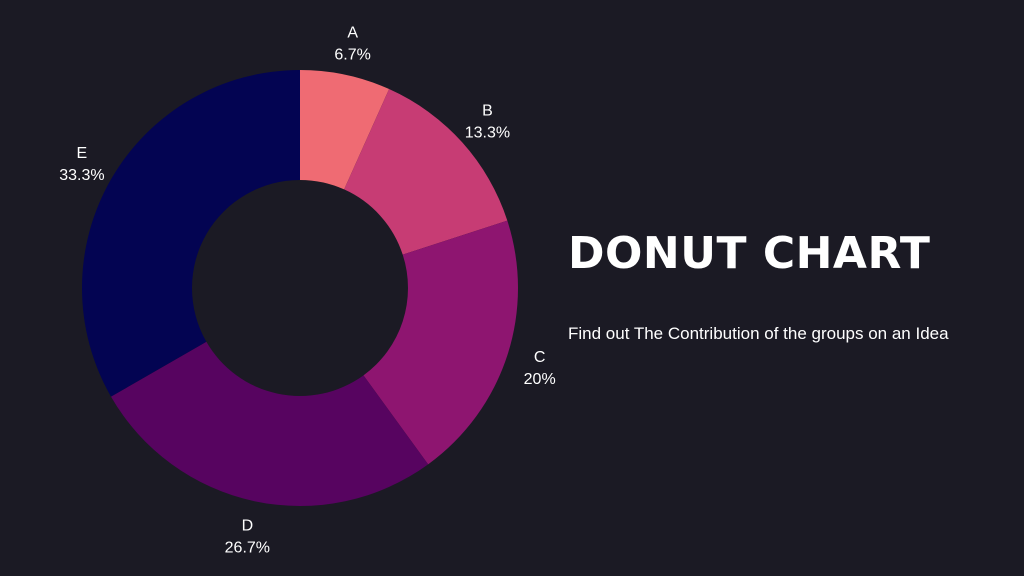 This screenshot has height=576, width=1024. What do you see at coordinates (345, 130) in the screenshot?
I see `donut-slice-a` at bounding box center [345, 130].